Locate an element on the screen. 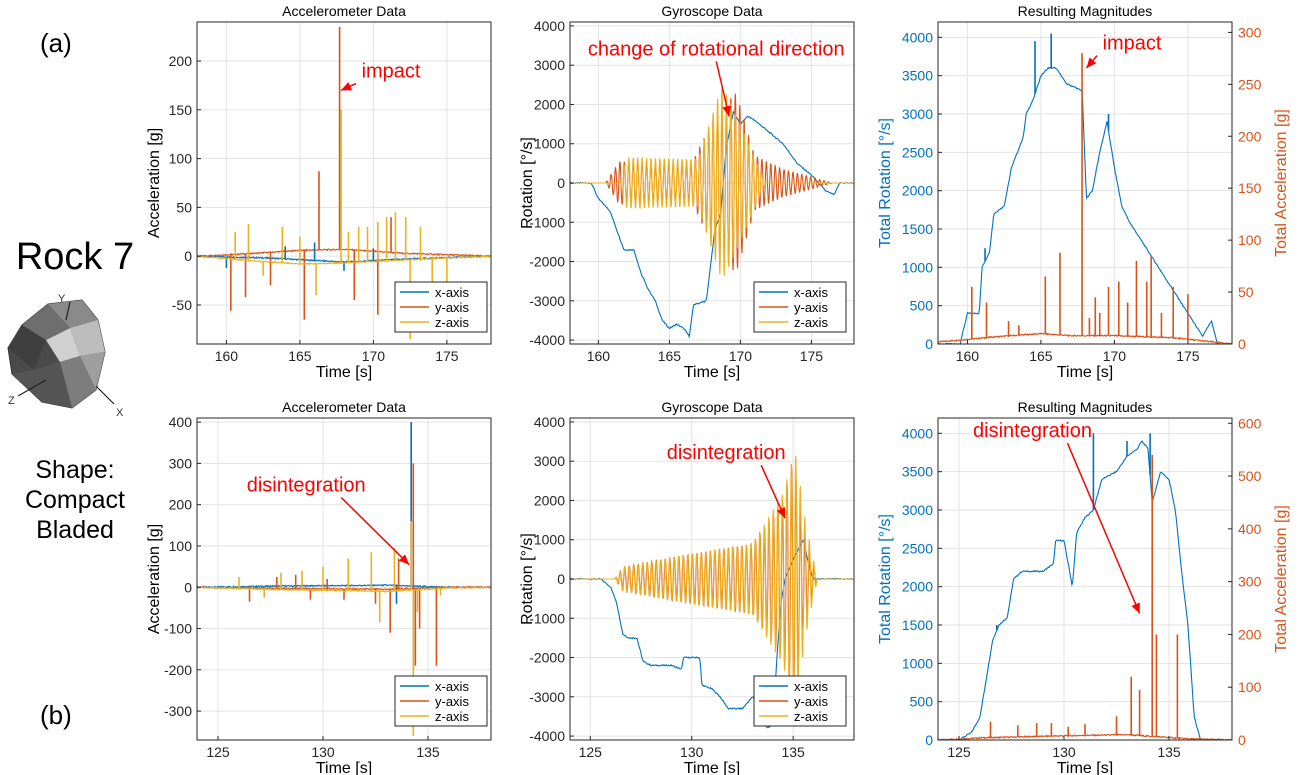 The height and width of the screenshot is (775, 1304). rock-axis-letter: Z is located at coordinates (11, 401).